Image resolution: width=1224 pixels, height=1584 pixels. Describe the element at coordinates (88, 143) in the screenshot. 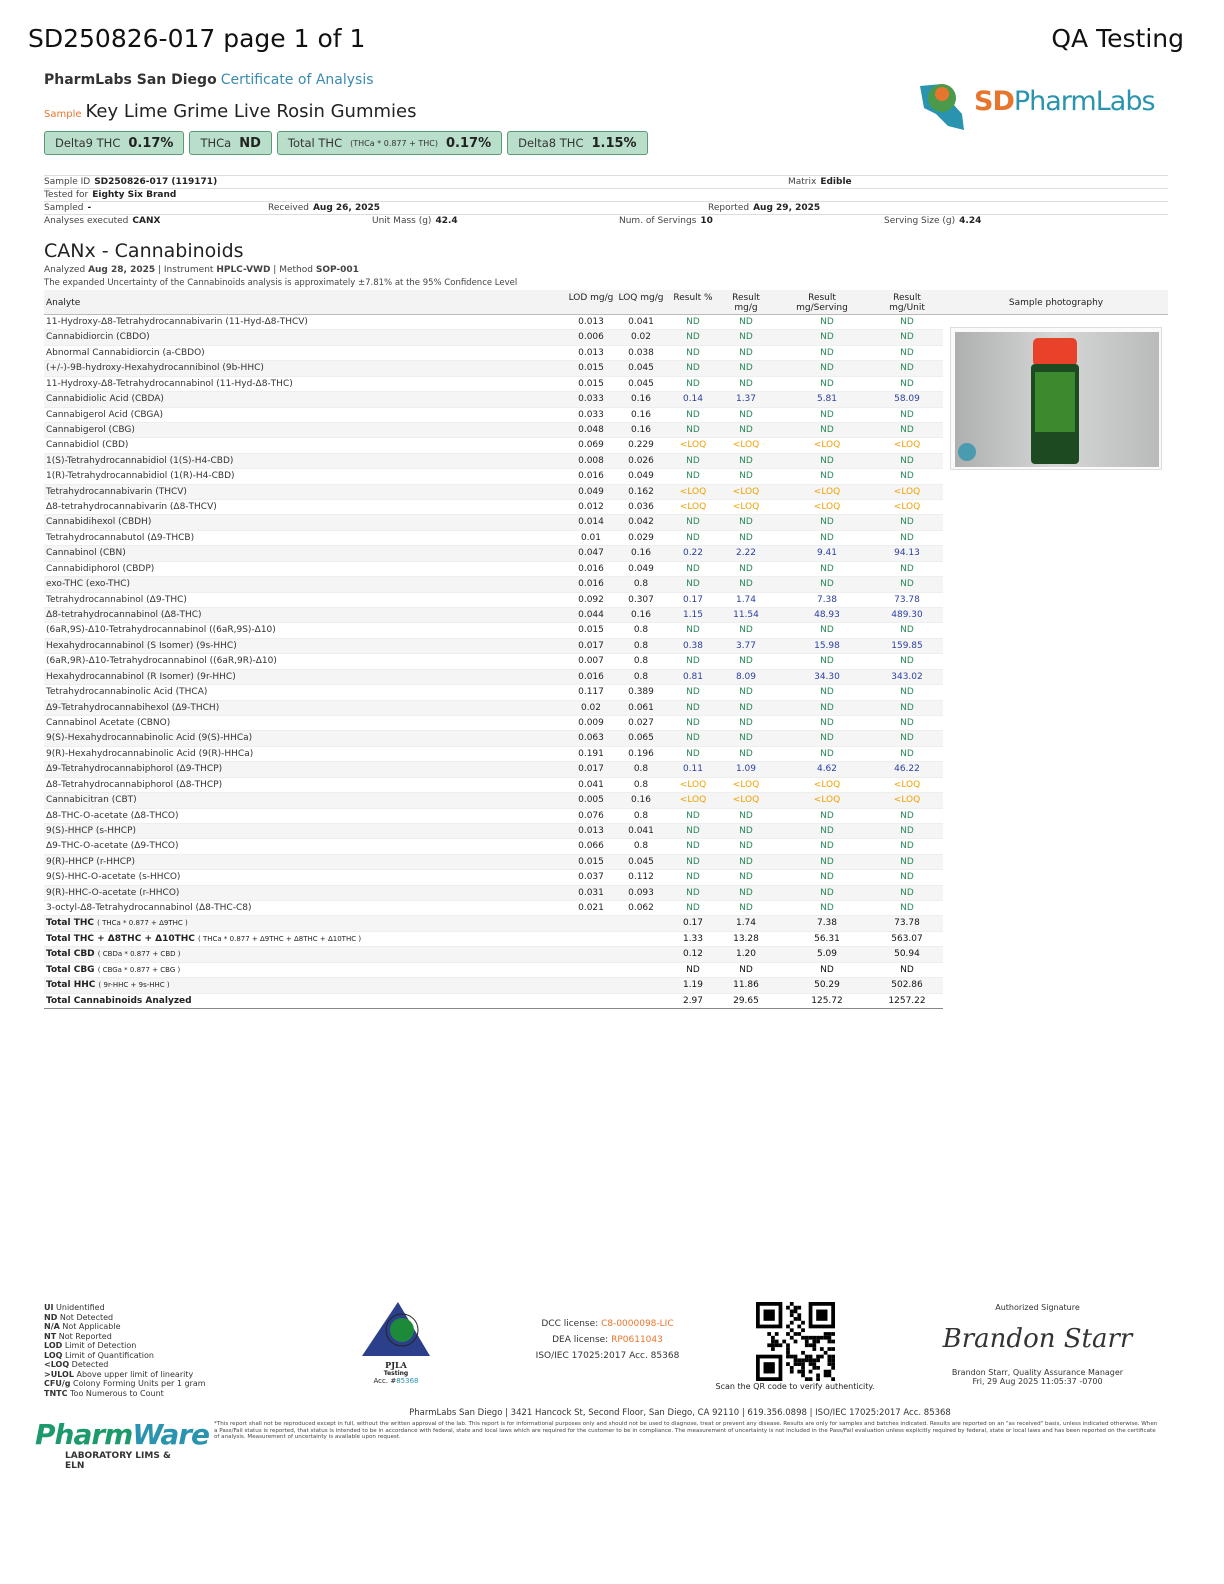

I see `badge-label: Delta9 THC` at that location.